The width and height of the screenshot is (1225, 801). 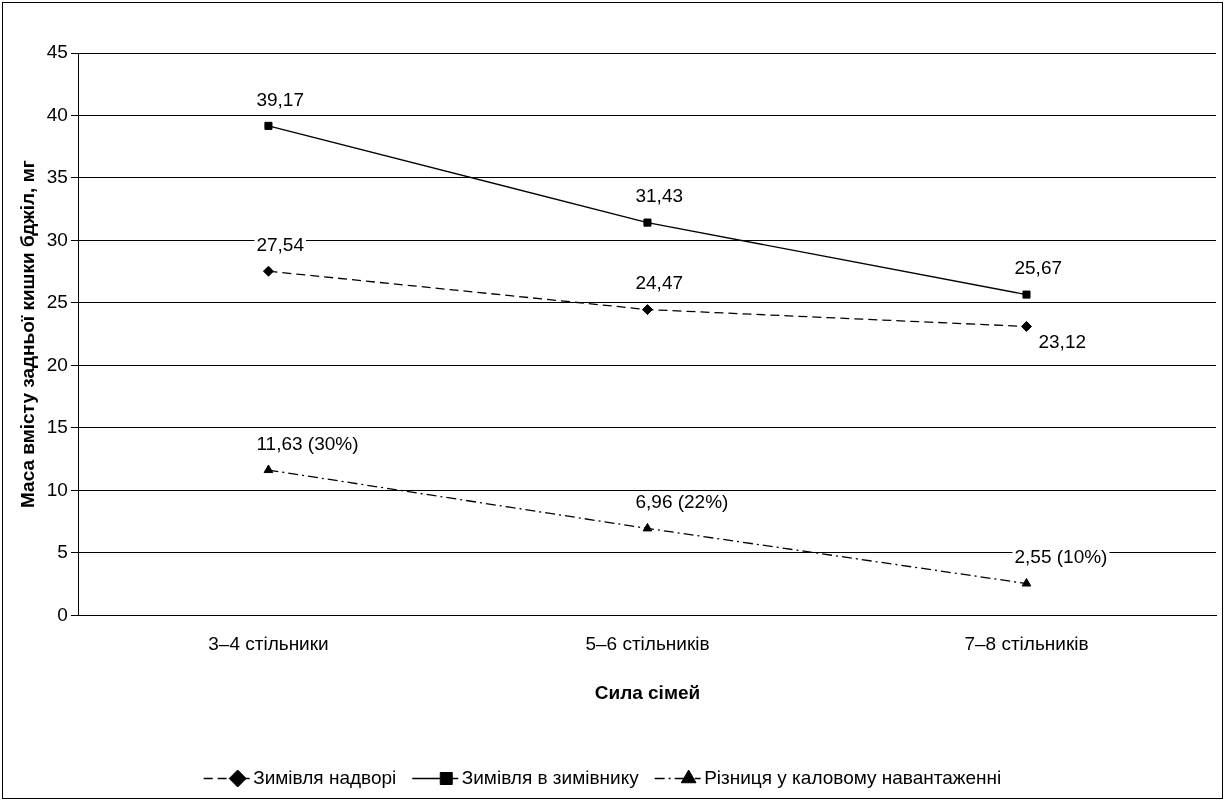 What do you see at coordinates (57, 114) in the screenshot?
I see `y-tick-label: 40` at bounding box center [57, 114].